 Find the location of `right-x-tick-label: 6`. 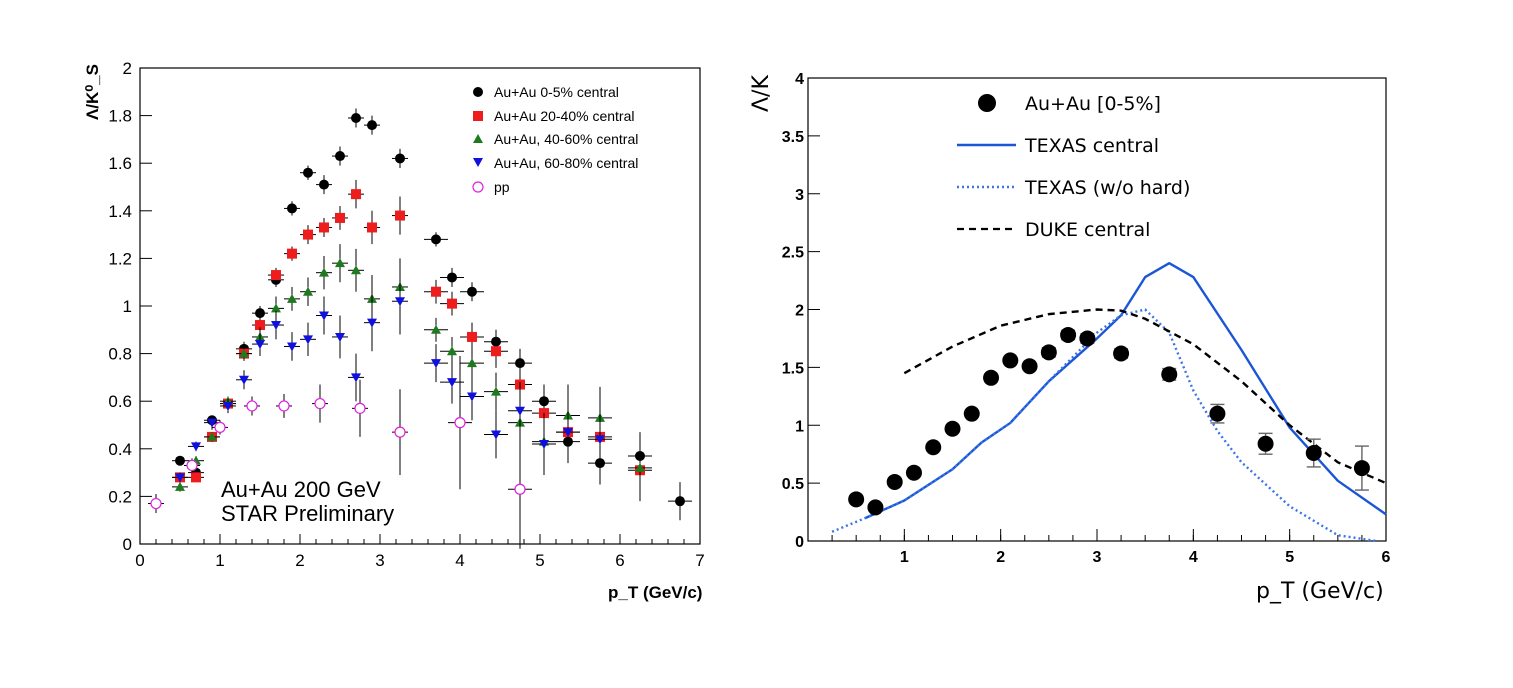

right-x-tick-label: 6 is located at coordinates (1386, 557).